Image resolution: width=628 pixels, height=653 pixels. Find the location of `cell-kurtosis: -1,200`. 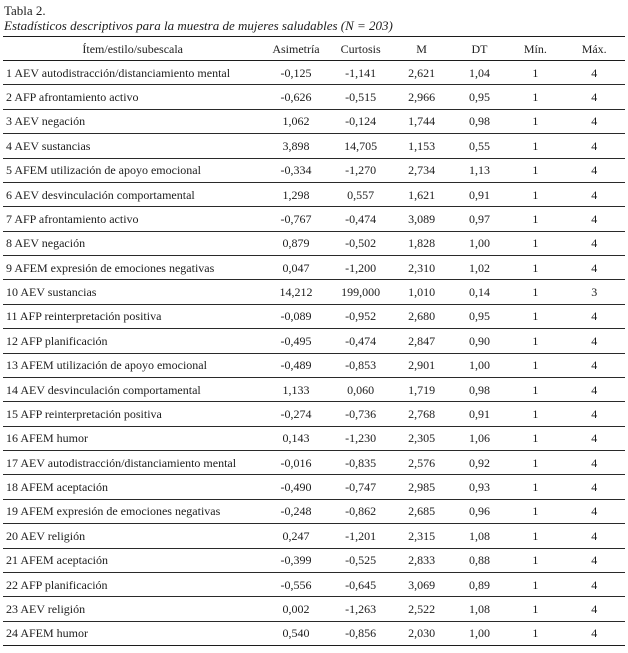

cell-kurtosis: -1,200 is located at coordinates (360, 268).